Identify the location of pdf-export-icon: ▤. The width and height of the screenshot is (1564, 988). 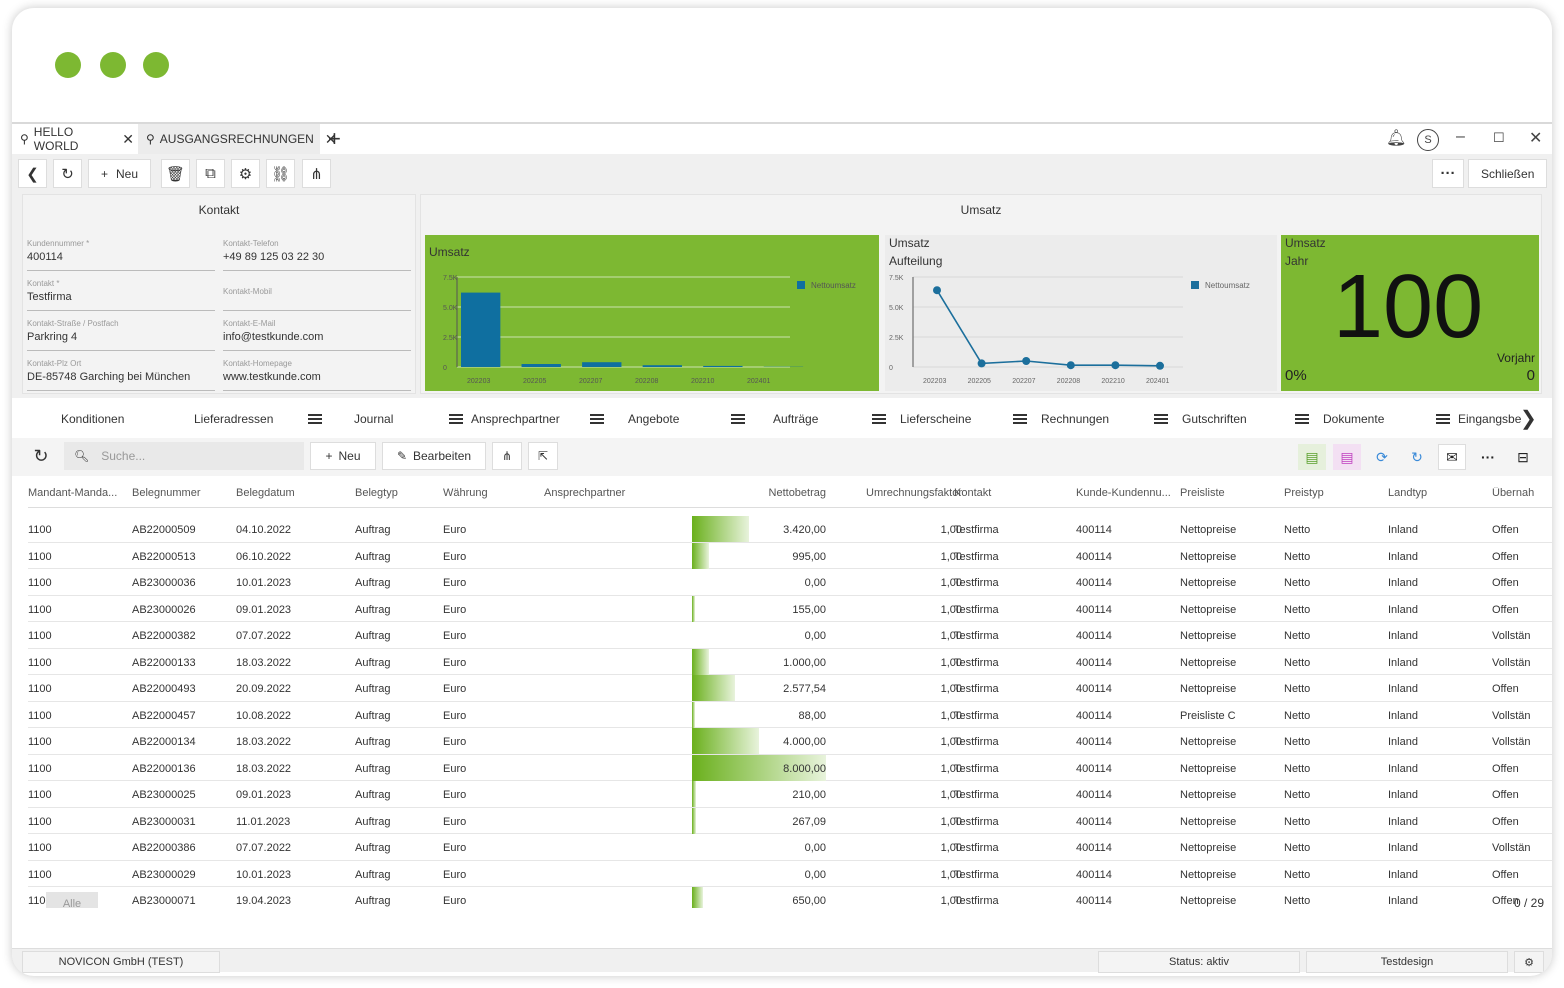
(1347, 457).